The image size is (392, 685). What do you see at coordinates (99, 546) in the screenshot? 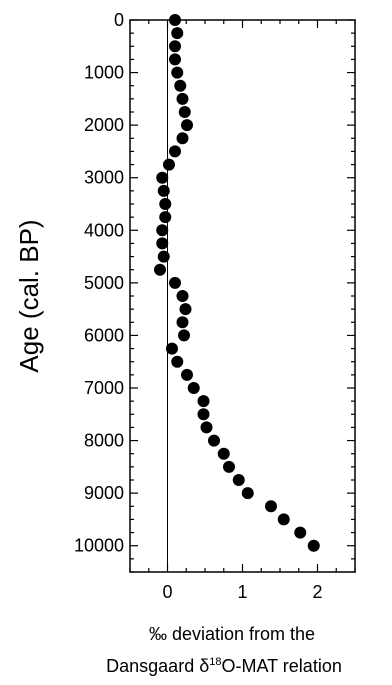
I see `y-tick-label: 10000` at bounding box center [99, 546].